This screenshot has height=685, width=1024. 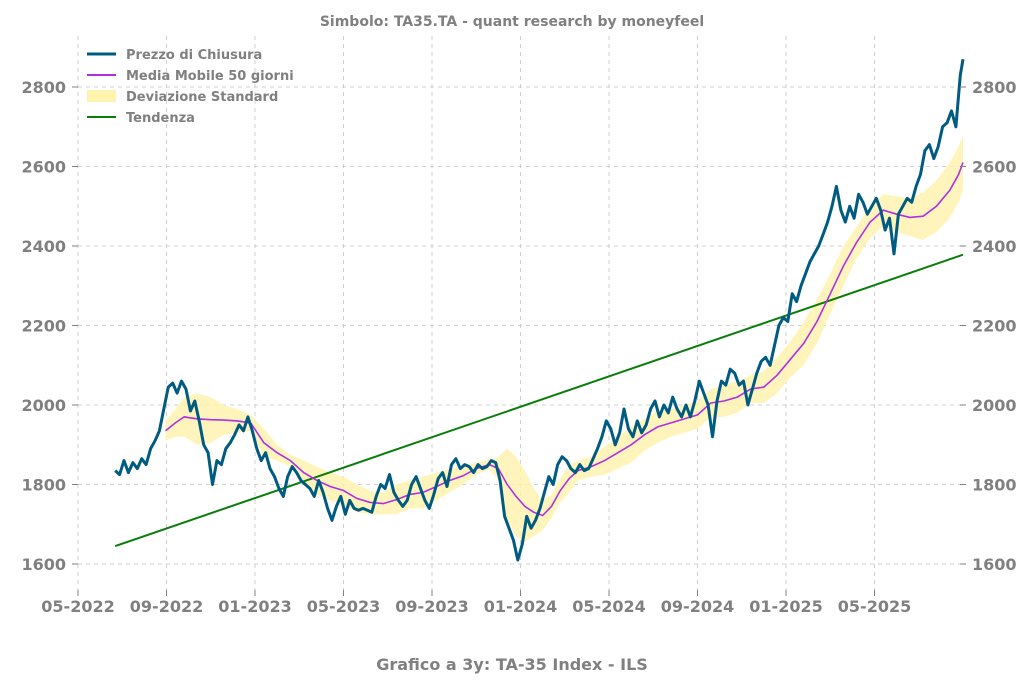 What do you see at coordinates (166, 606) in the screenshot?
I see `x-tick-label: 09-2022` at bounding box center [166, 606].